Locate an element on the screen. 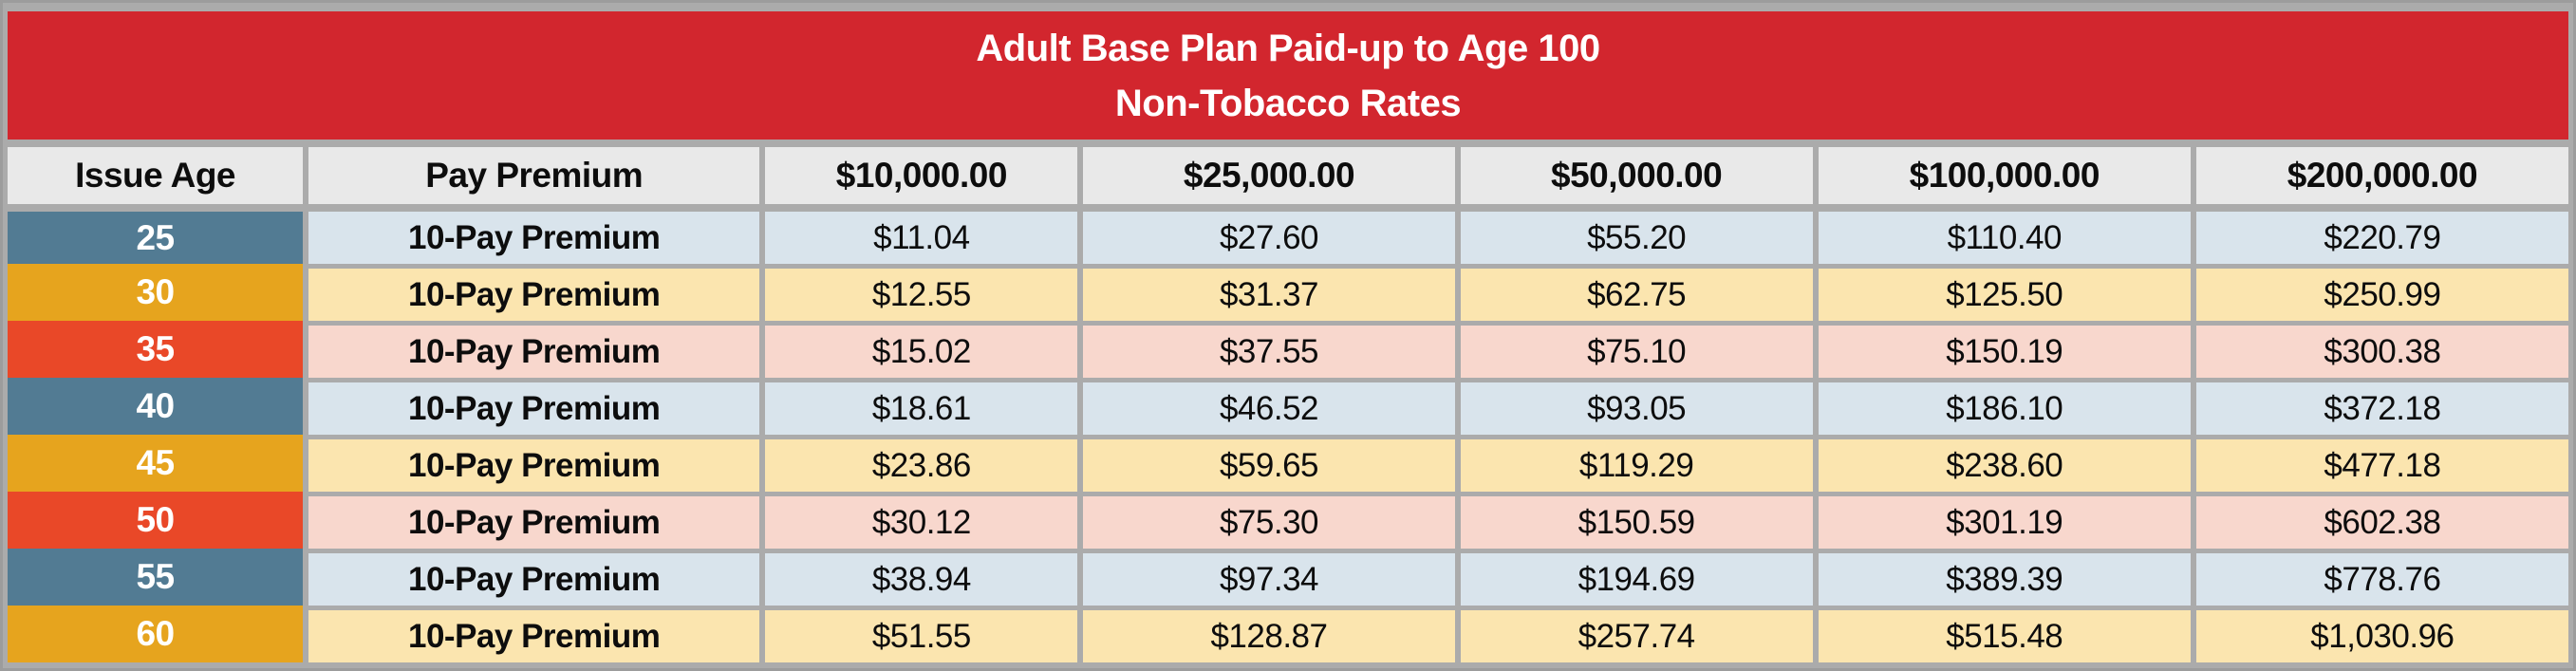 The width and height of the screenshot is (2576, 671). rate-cell: $110.40 is located at coordinates (2004, 238).